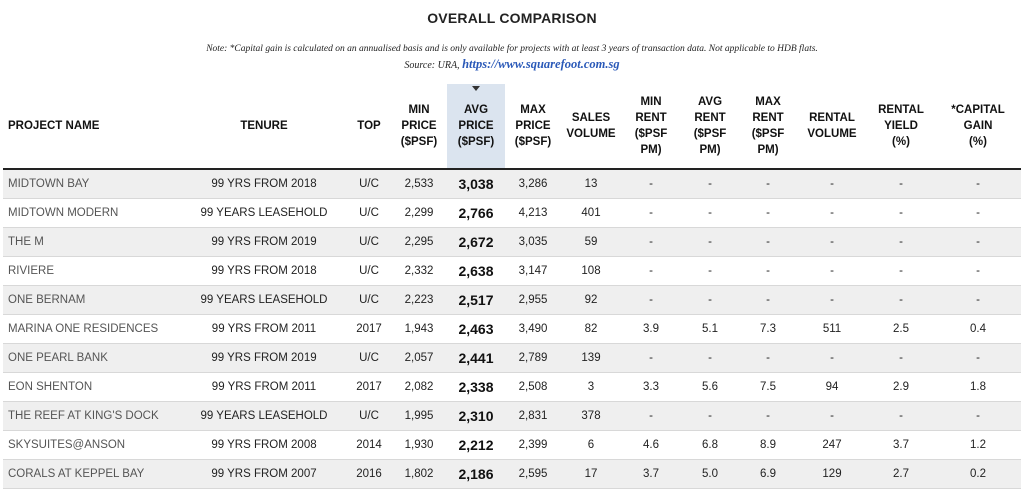 The image size is (1024, 501). Describe the element at coordinates (92, 127) in the screenshot. I see `header-project-name: PROJECT NAME` at that location.